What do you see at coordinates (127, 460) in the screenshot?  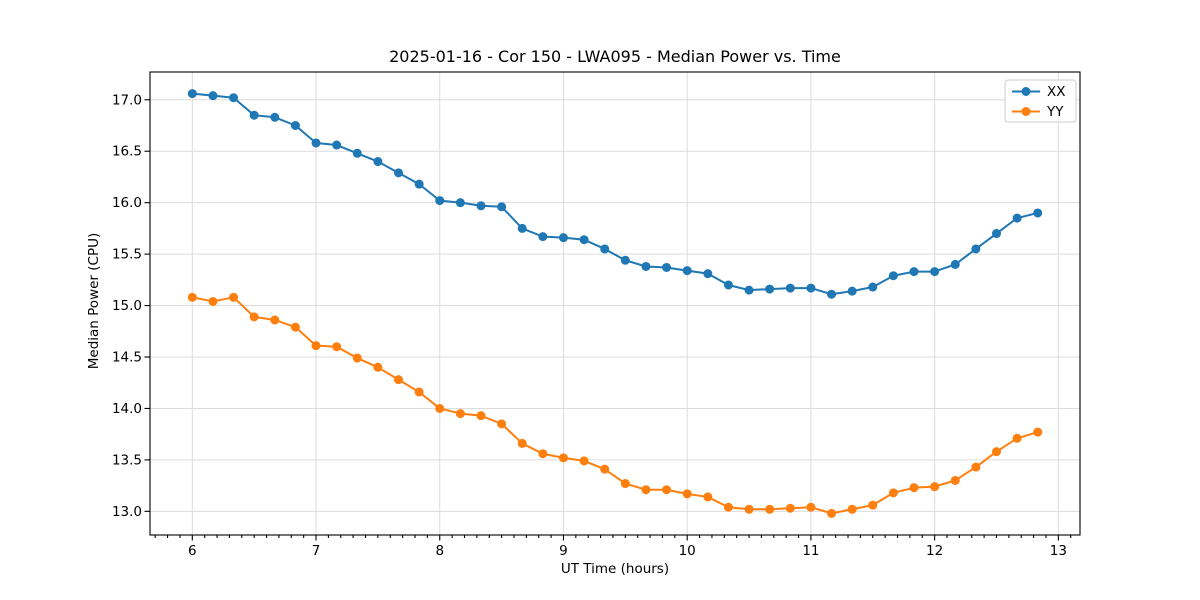 I see `y-tick-label: 13.5` at bounding box center [127, 460].